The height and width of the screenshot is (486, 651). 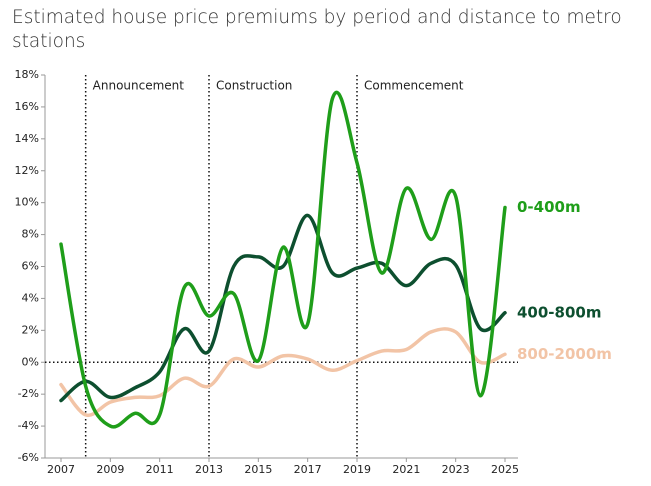 I want to click on y-tick-label: 10%, so click(x=27, y=202).